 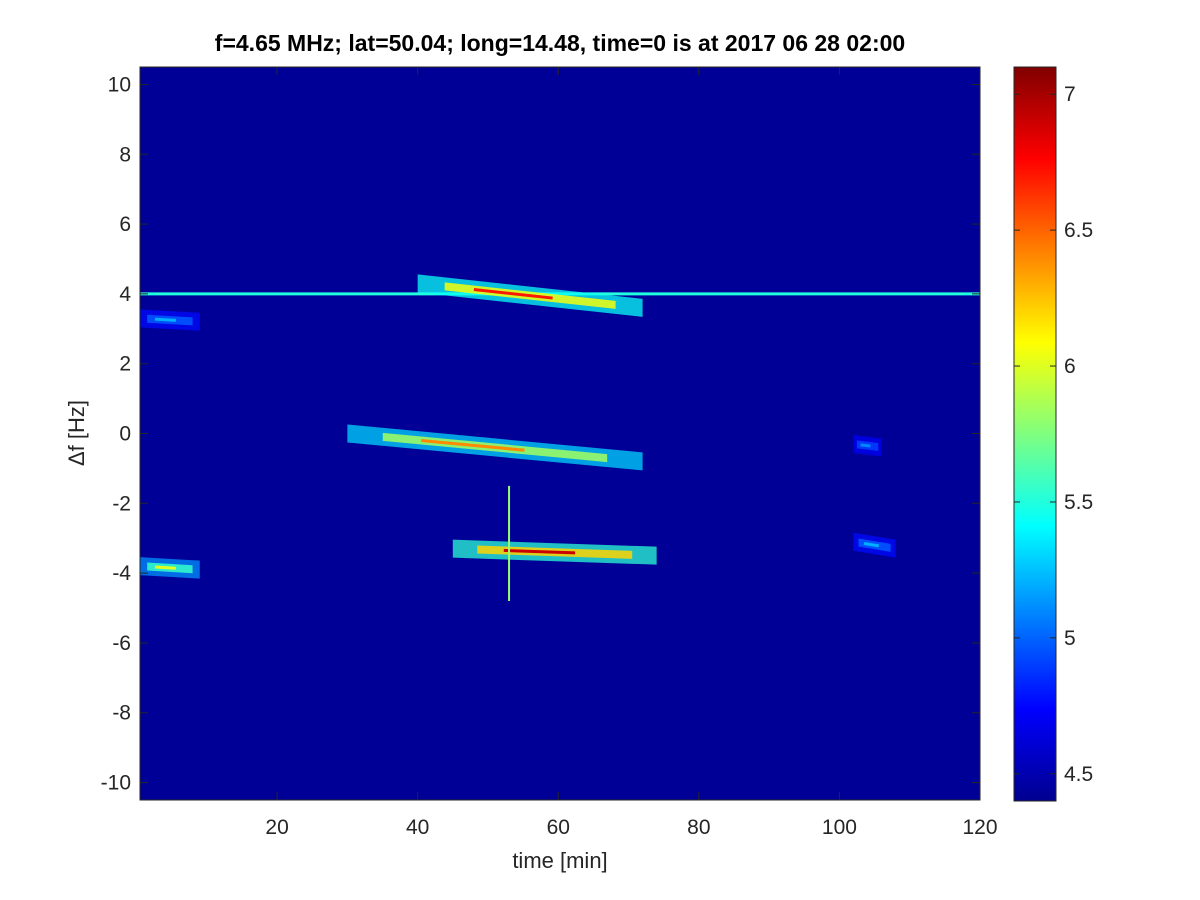 What do you see at coordinates (121, 713) in the screenshot?
I see `y-tick-label: -8` at bounding box center [121, 713].